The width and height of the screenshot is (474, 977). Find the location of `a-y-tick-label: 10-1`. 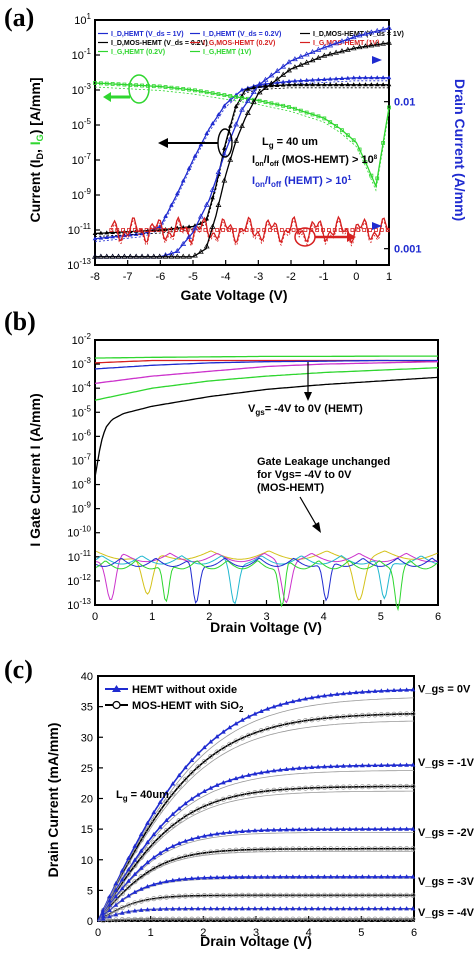

a-y-tick-label: 10-1 is located at coordinates (82, 54).